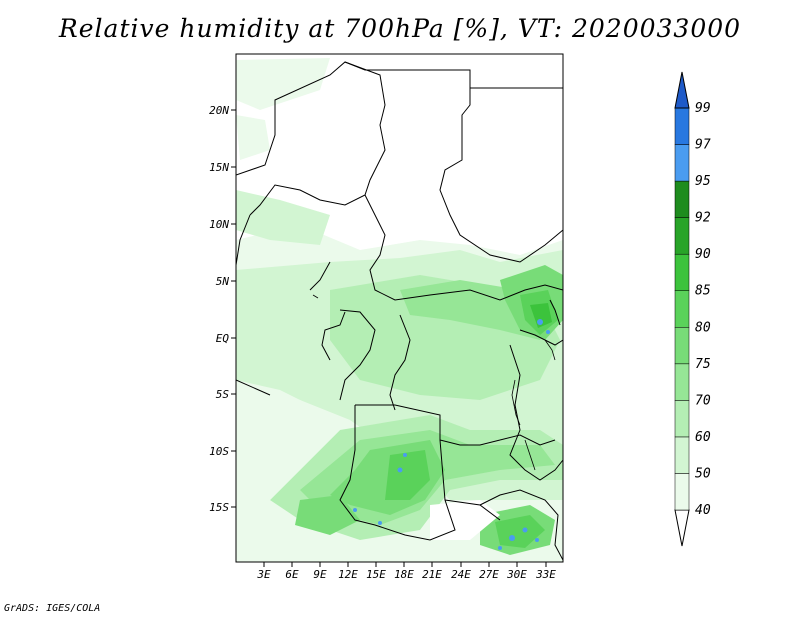  I want to click on lat-tick: 15S, so click(222, 507).